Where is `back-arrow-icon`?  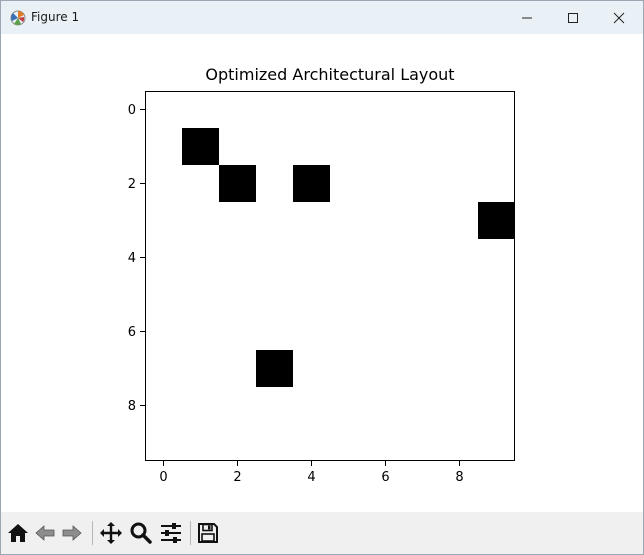 back-arrow-icon is located at coordinates (45, 533).